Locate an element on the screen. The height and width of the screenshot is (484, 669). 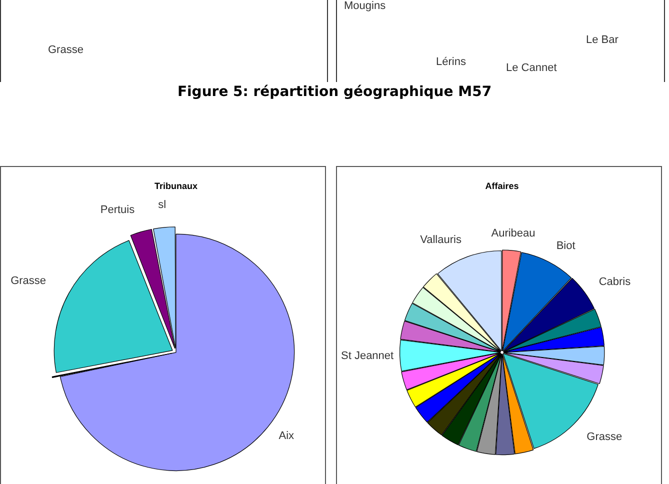
slice-label: Cabris is located at coordinates (615, 282).